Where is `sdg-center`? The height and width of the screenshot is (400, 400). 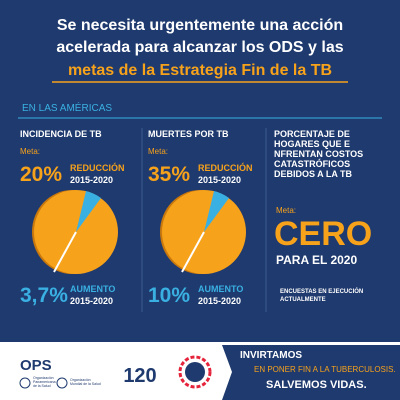 sdg-center is located at coordinates (195, 372).